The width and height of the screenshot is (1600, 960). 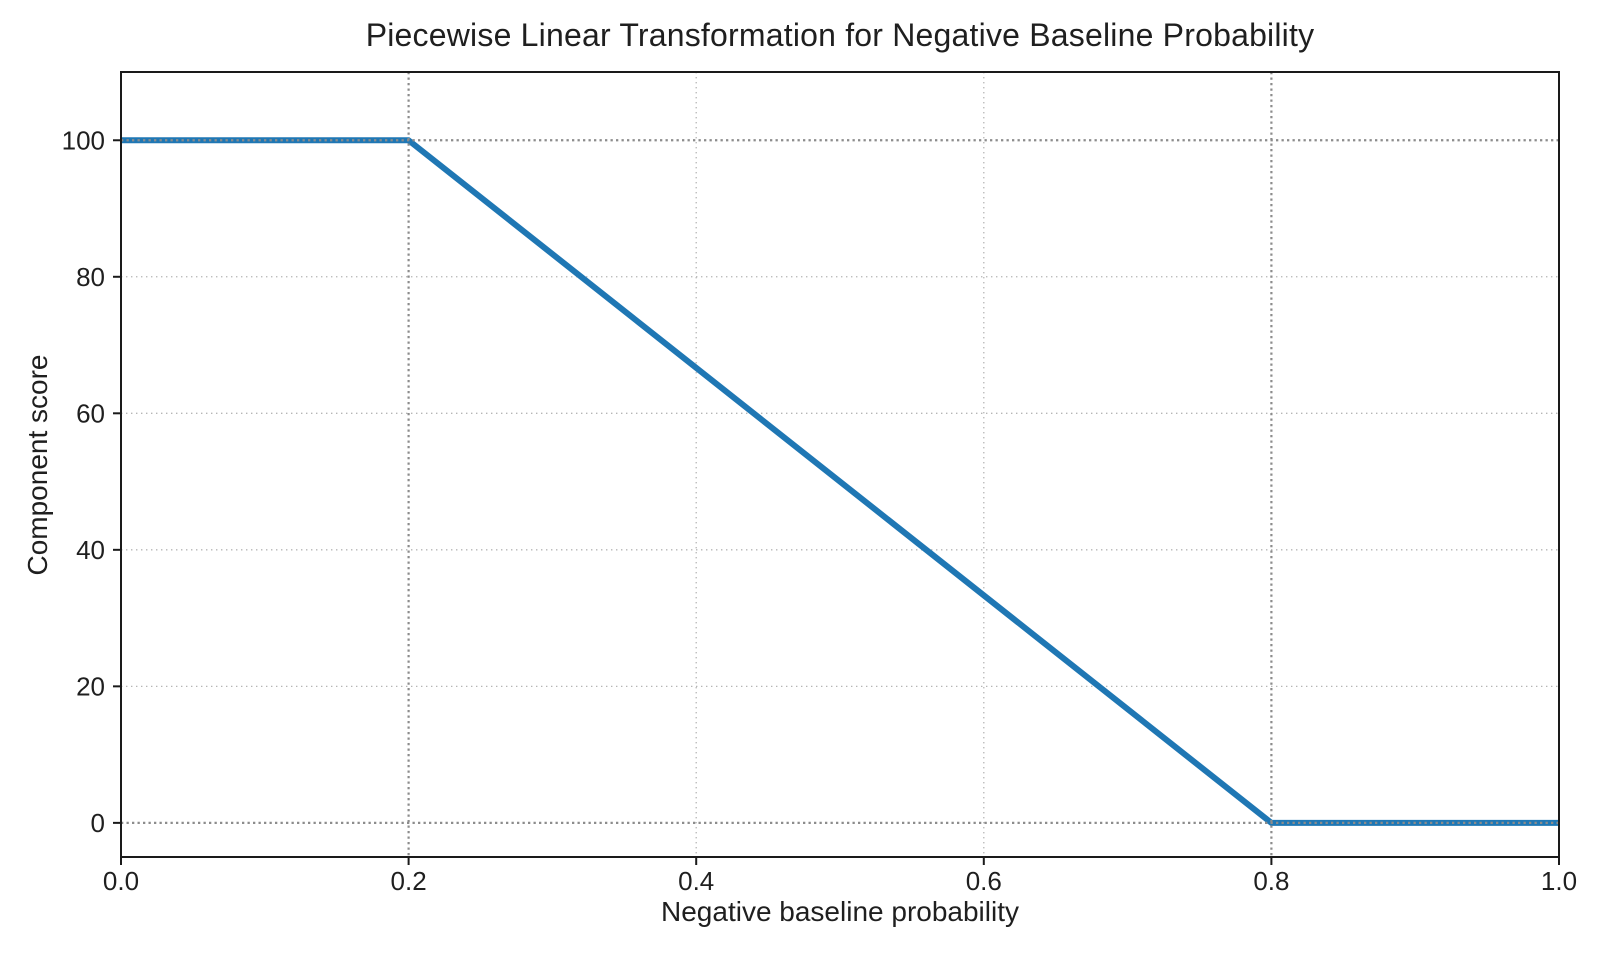 What do you see at coordinates (90, 277) in the screenshot?
I see `y-tick-label: 80` at bounding box center [90, 277].